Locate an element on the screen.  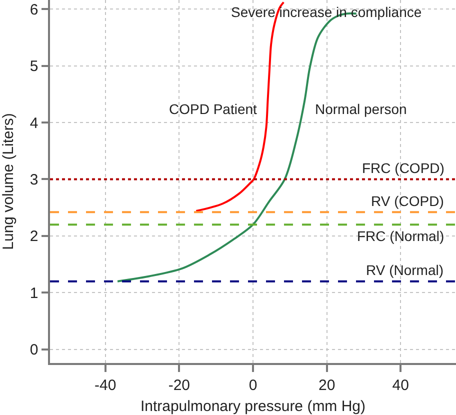
ref-line-label: FRC (COPD) is located at coordinates (403, 168).